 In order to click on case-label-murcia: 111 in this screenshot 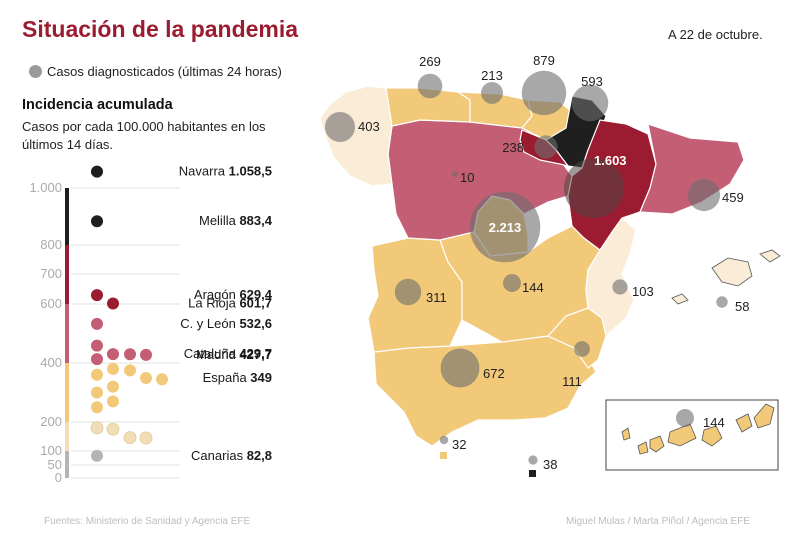, I will do `click(572, 381)`.